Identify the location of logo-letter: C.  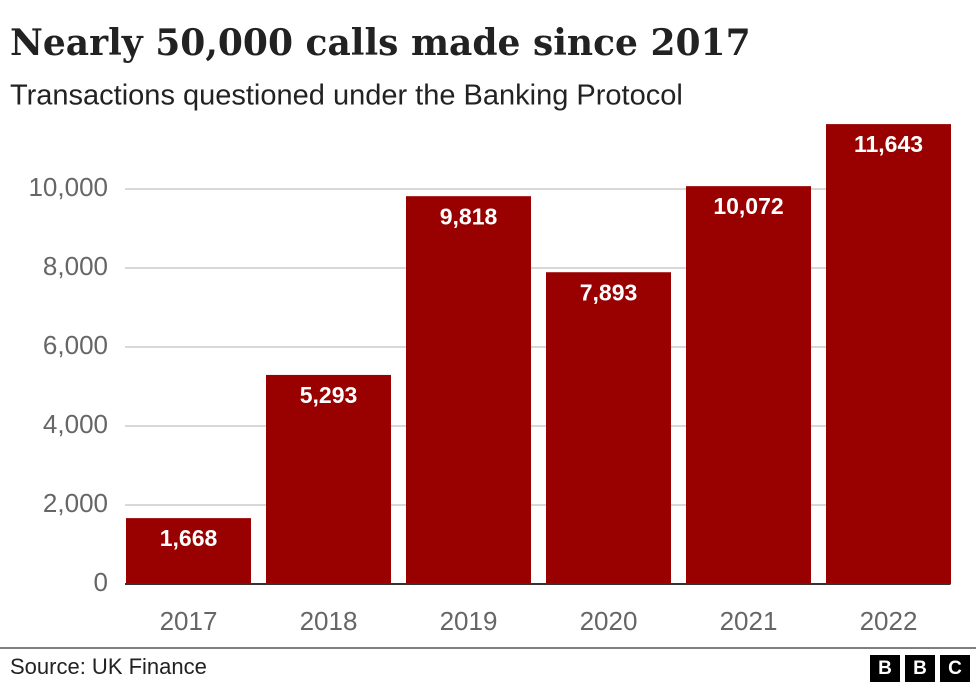
(955, 668).